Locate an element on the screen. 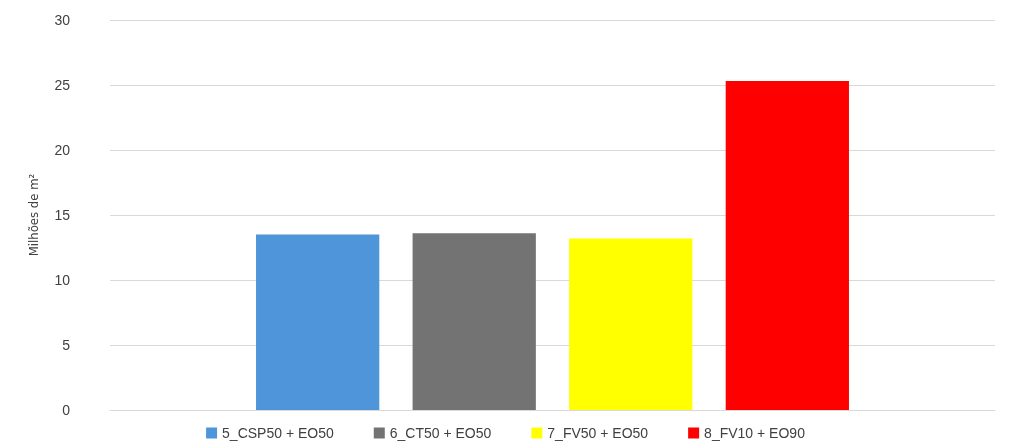 The width and height of the screenshot is (1011, 447). y-tick-label: 25 is located at coordinates (62, 85).